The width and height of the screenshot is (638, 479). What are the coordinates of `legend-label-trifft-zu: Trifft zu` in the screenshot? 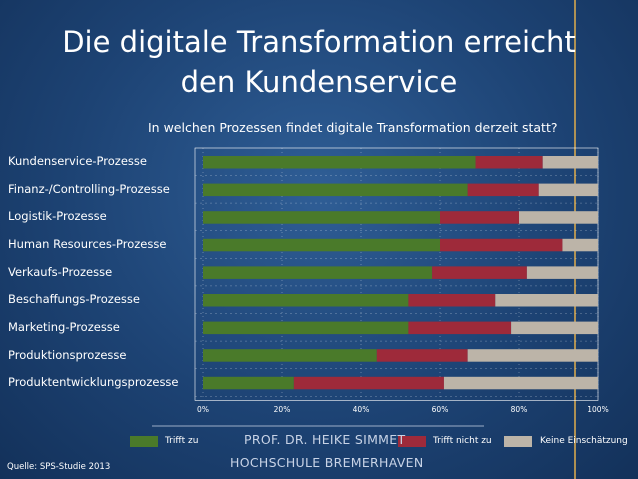 It's located at (182, 441).